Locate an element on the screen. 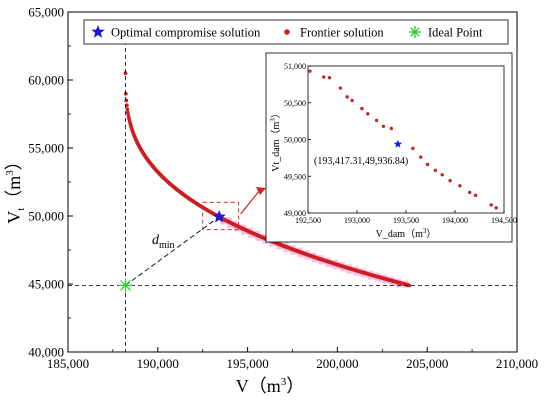 The image size is (550, 400). inset-y-tick-label: 50,500 is located at coordinates (295, 103).